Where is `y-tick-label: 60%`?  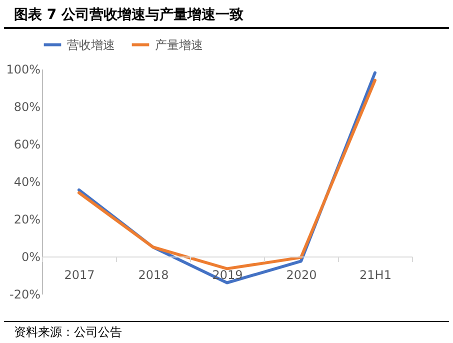
y-tick-label: 60% is located at coordinates (27, 145).